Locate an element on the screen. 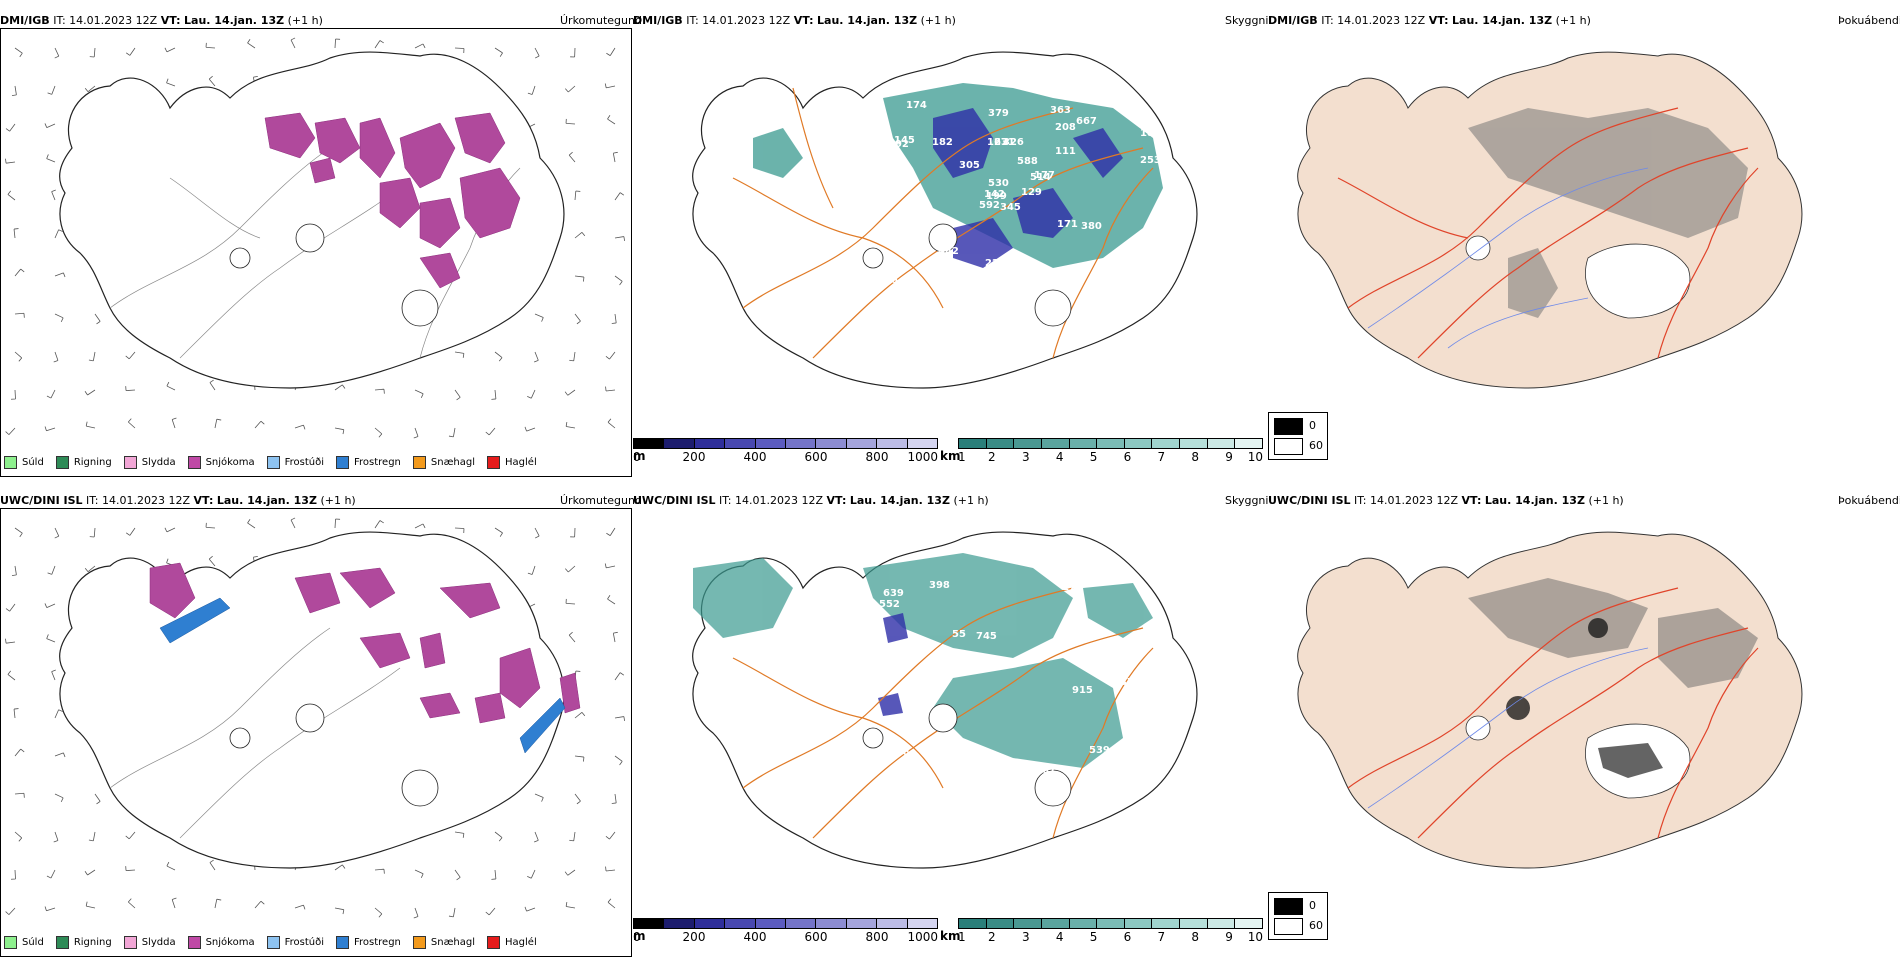  colorbar-tick-label: 400 is located at coordinates (755, 937).